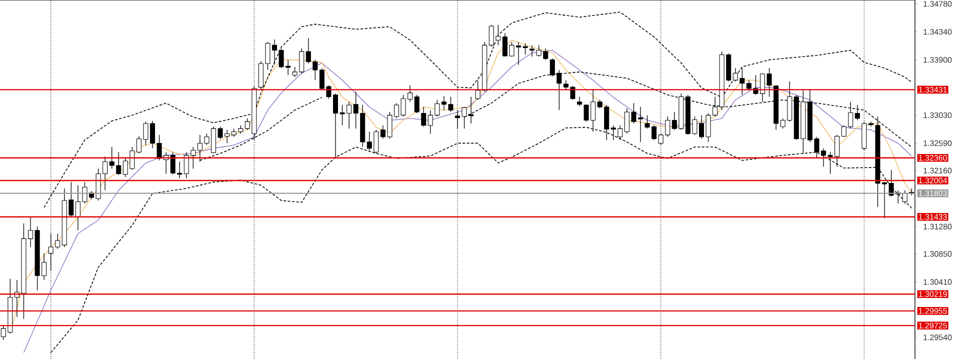  I want to click on ref-line-label: 1.31433, so click(932, 217).